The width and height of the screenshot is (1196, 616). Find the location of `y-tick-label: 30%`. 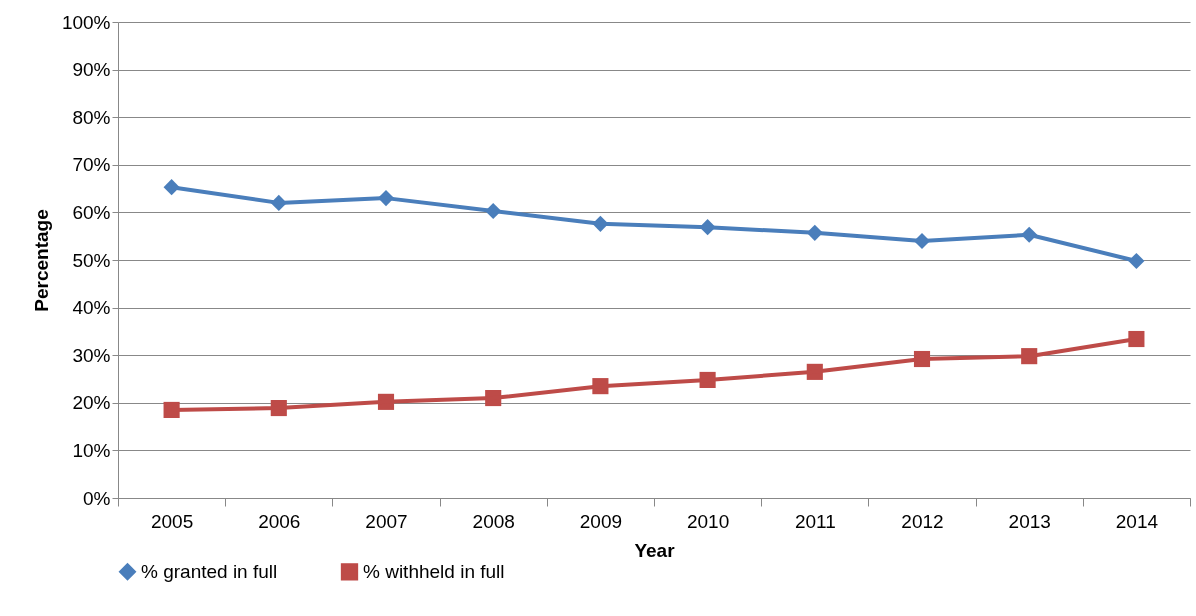

y-tick-label: 30% is located at coordinates (91, 355).